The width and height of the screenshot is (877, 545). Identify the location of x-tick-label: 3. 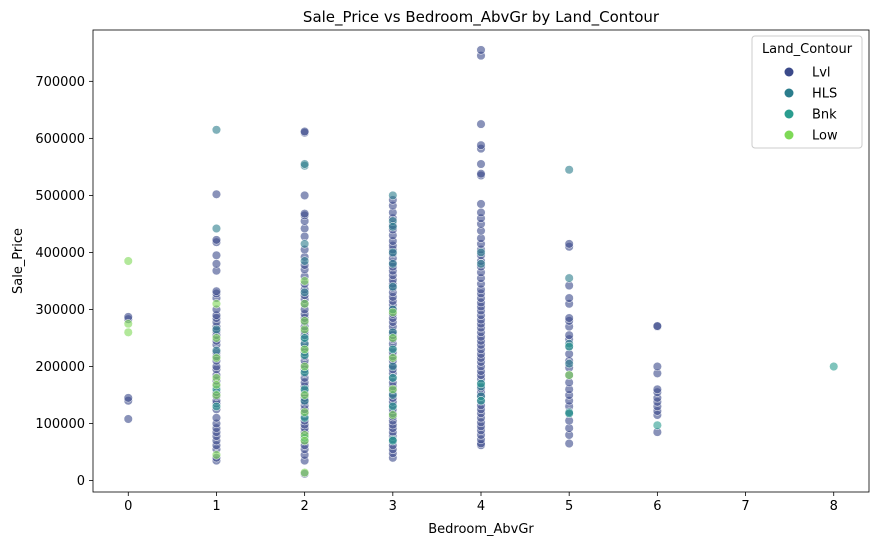
(393, 506).